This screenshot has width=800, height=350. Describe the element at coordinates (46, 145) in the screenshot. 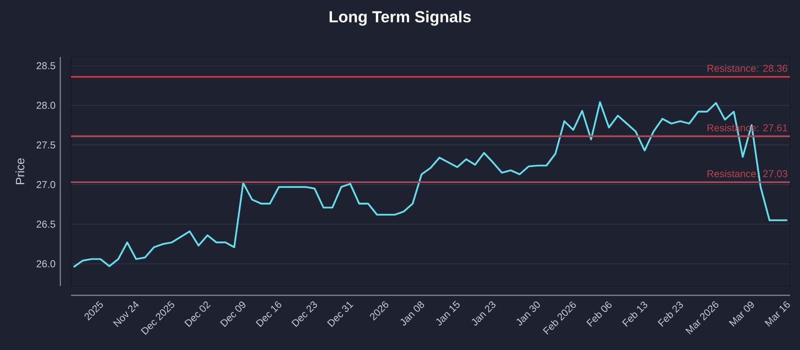

I see `y-tick-label: 27.5` at that location.